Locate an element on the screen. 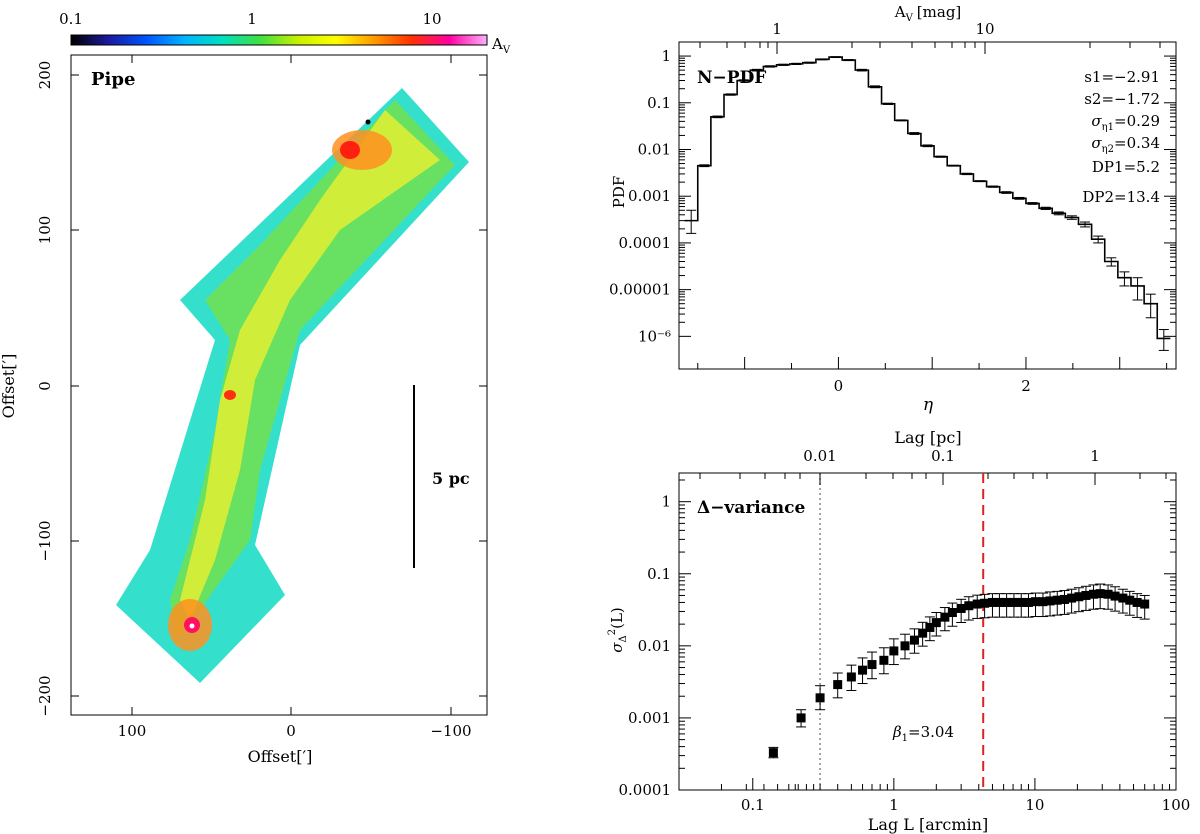  npdf-top-label-sub: V is located at coordinates (909, 18).